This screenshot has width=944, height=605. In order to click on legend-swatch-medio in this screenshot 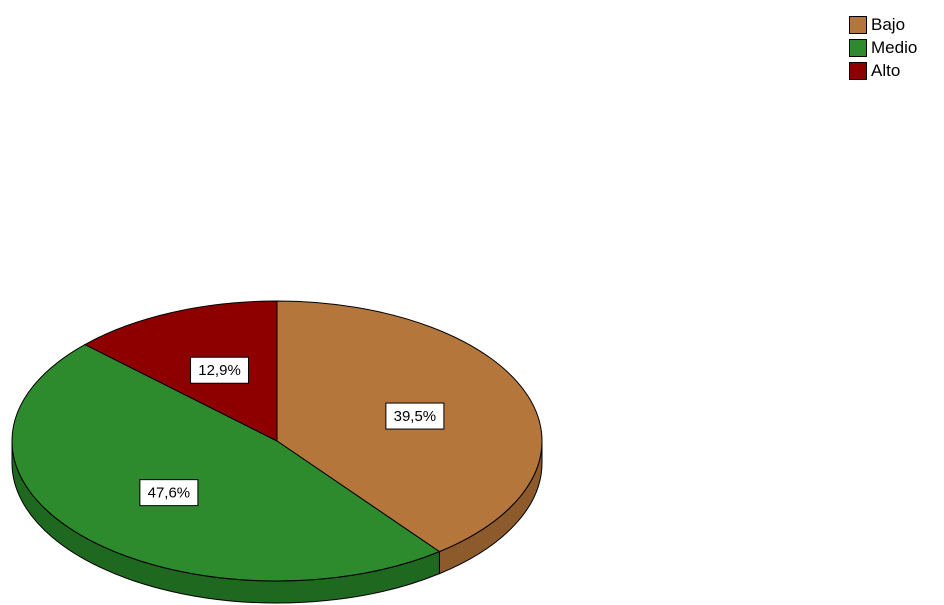, I will do `click(858, 47)`.